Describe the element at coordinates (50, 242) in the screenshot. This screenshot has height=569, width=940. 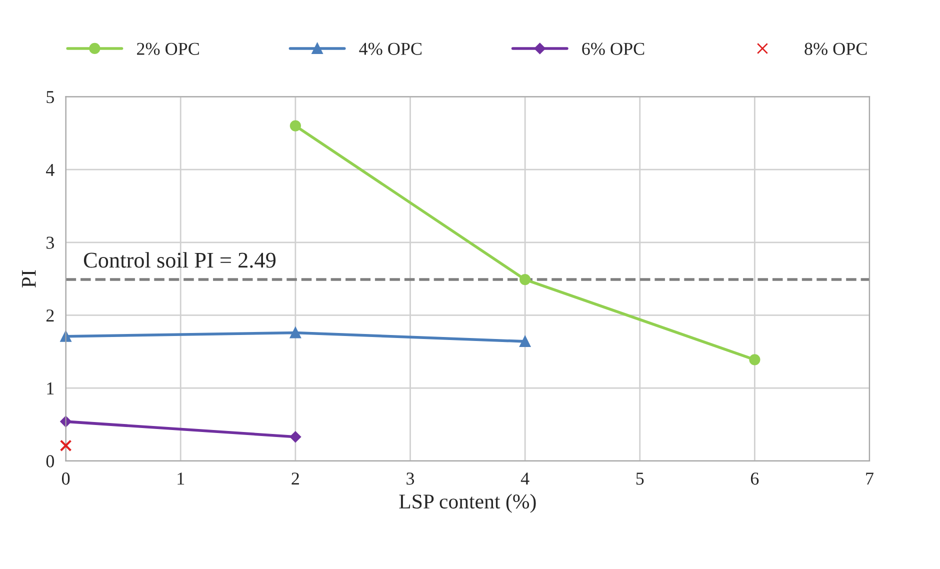
I see `y-tick-label: 3` at that location.